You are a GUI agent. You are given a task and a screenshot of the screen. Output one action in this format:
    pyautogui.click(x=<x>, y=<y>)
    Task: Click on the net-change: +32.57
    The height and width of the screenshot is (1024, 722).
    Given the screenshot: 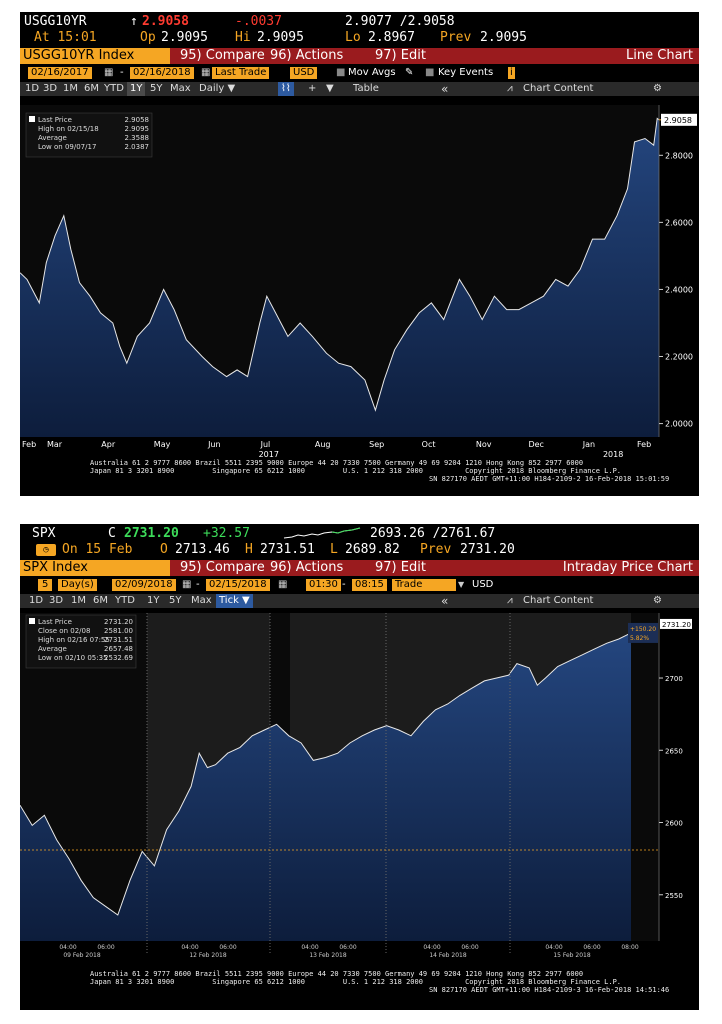 What is the action you would take?
    pyautogui.click(x=226, y=533)
    